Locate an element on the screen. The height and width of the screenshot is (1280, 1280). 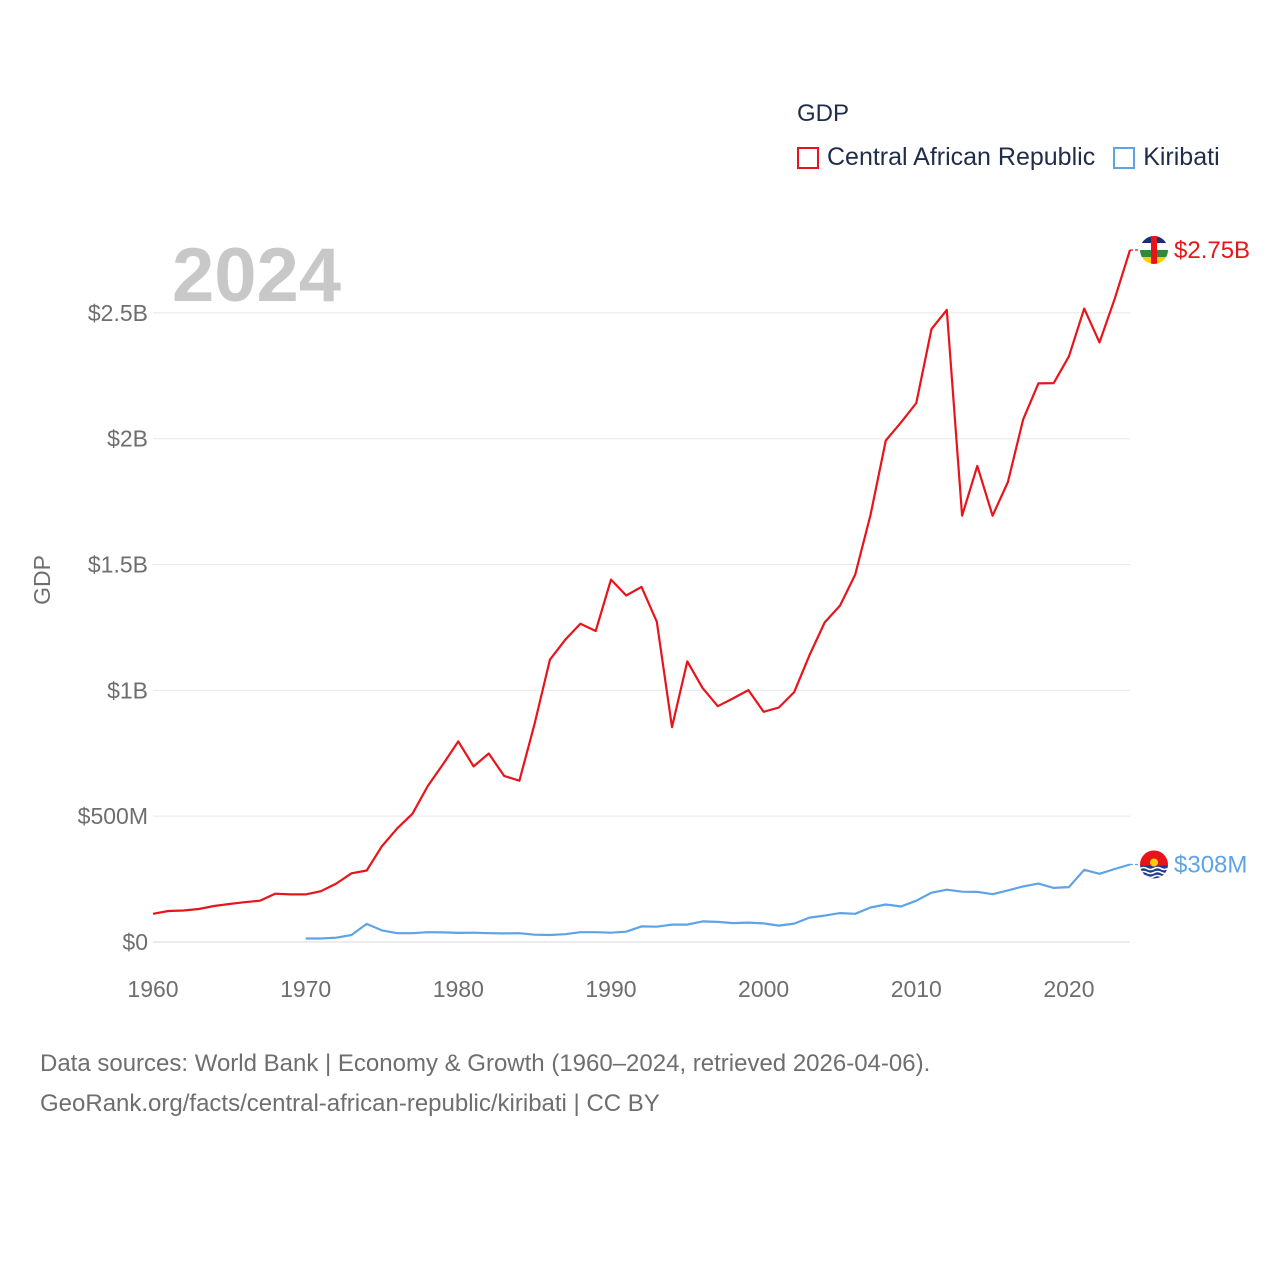
kiribati-flag-icon is located at coordinates (1154, 864).